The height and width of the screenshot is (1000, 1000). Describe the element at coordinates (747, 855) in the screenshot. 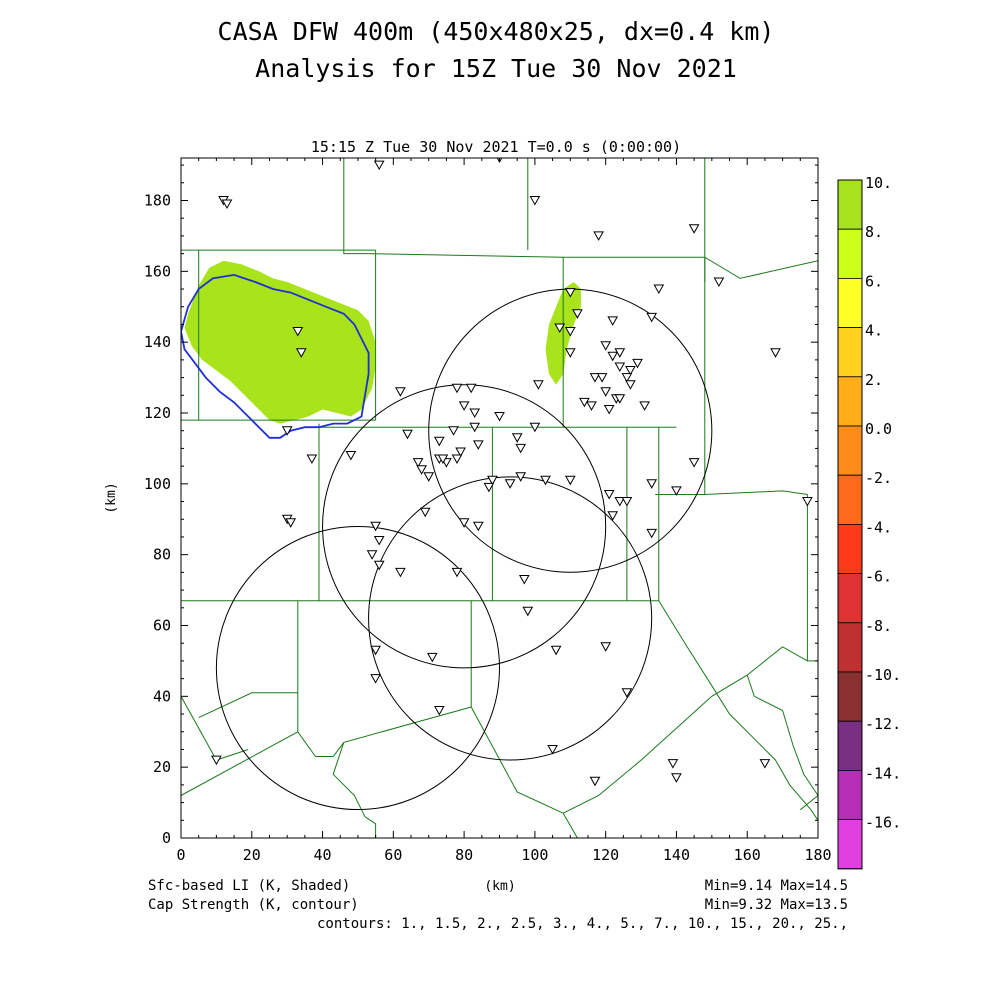

I see `x-tick-label: 160` at that location.